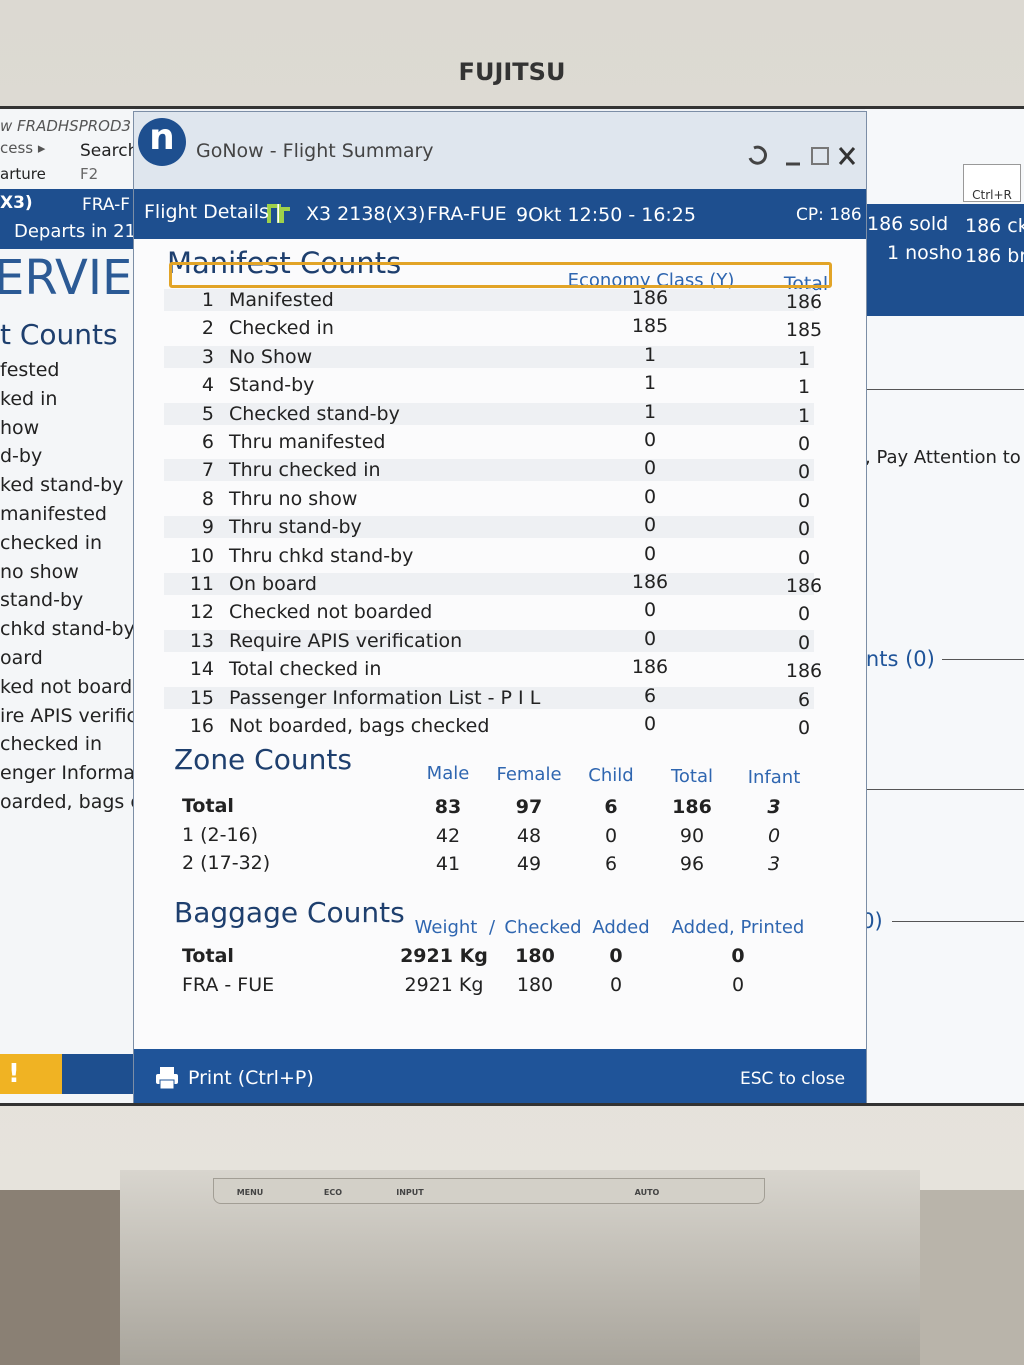 The image size is (1024, 1365). Describe the element at coordinates (70, 802) in the screenshot. I see `app-line: oarded, bags c` at that location.